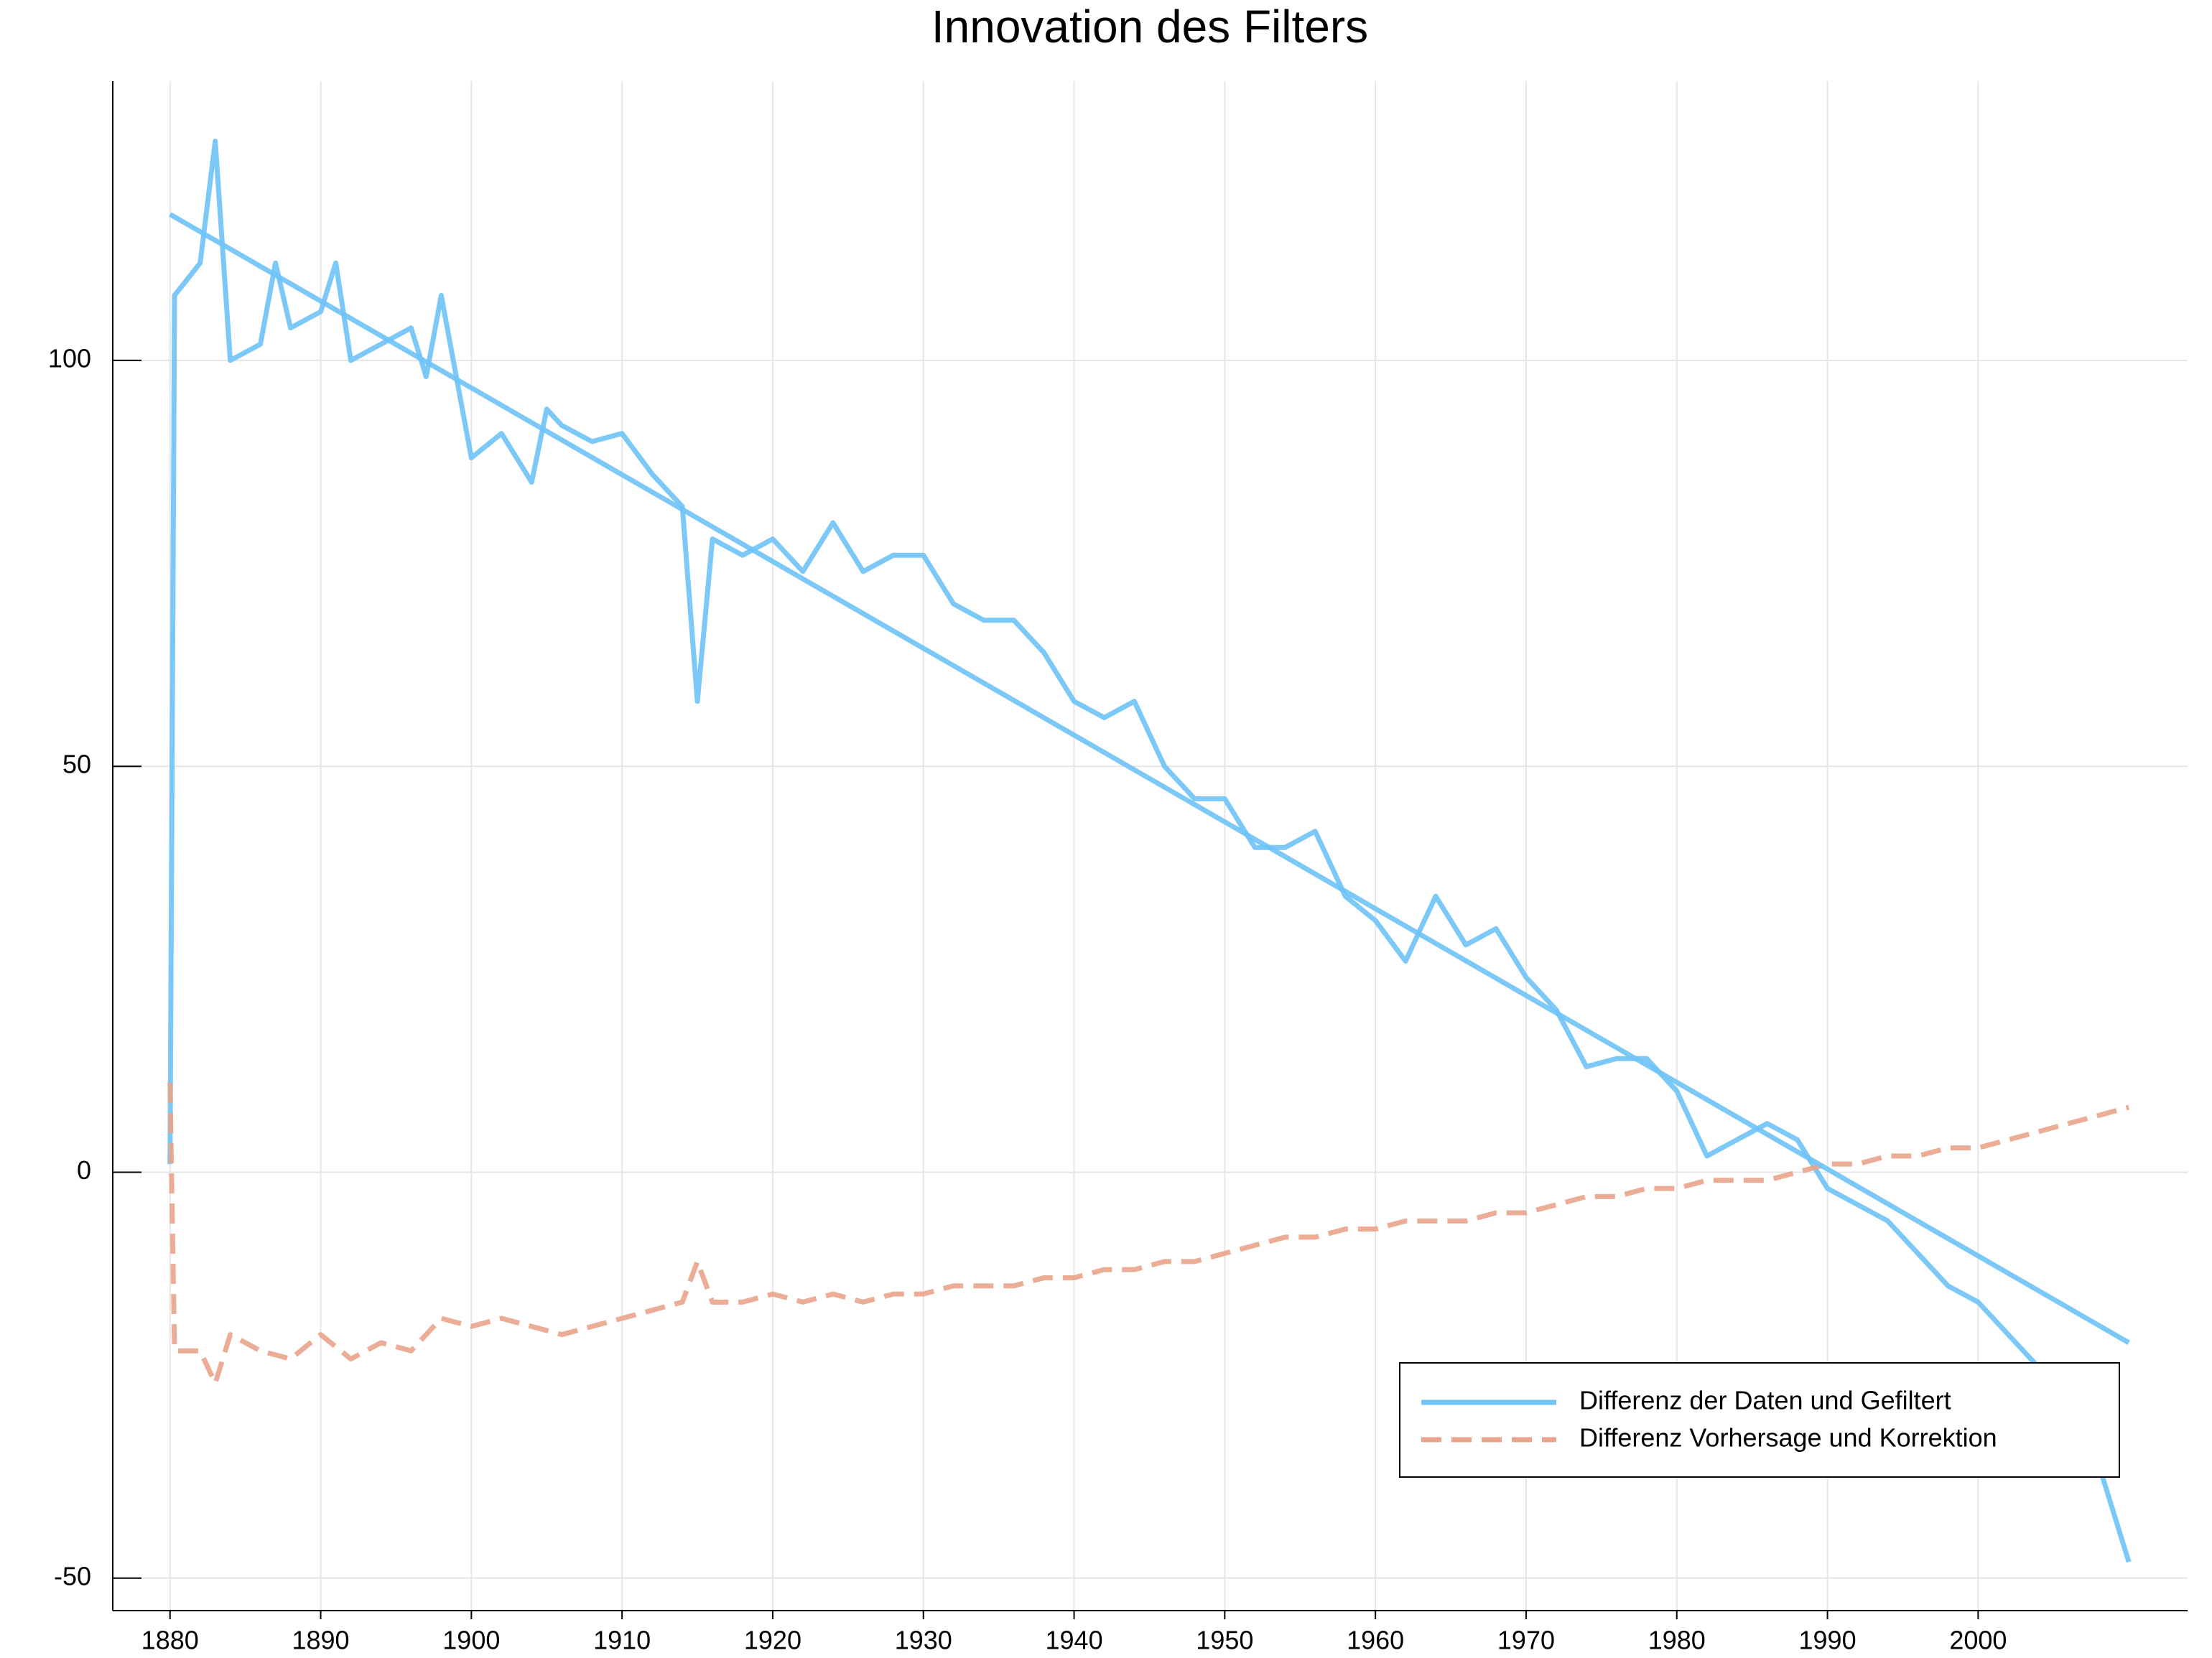 The height and width of the screenshot is (1658, 2212). Describe the element at coordinates (1827, 1641) in the screenshot. I see `x-tick-label: 1990` at that location.